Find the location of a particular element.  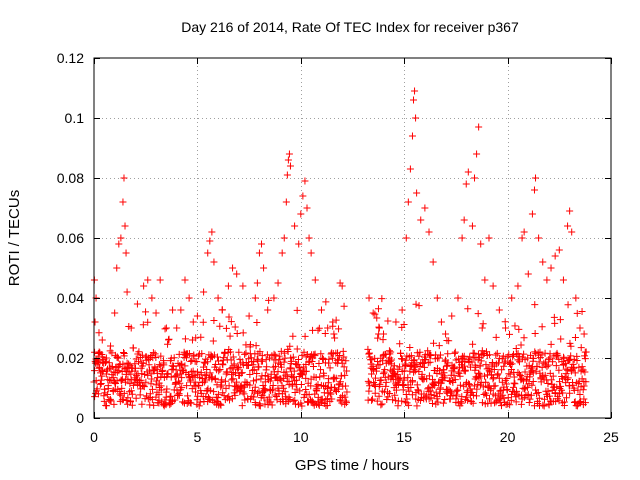

x-tick-labels: 0 5 10 15 20 25 is located at coordinates (354, 437).